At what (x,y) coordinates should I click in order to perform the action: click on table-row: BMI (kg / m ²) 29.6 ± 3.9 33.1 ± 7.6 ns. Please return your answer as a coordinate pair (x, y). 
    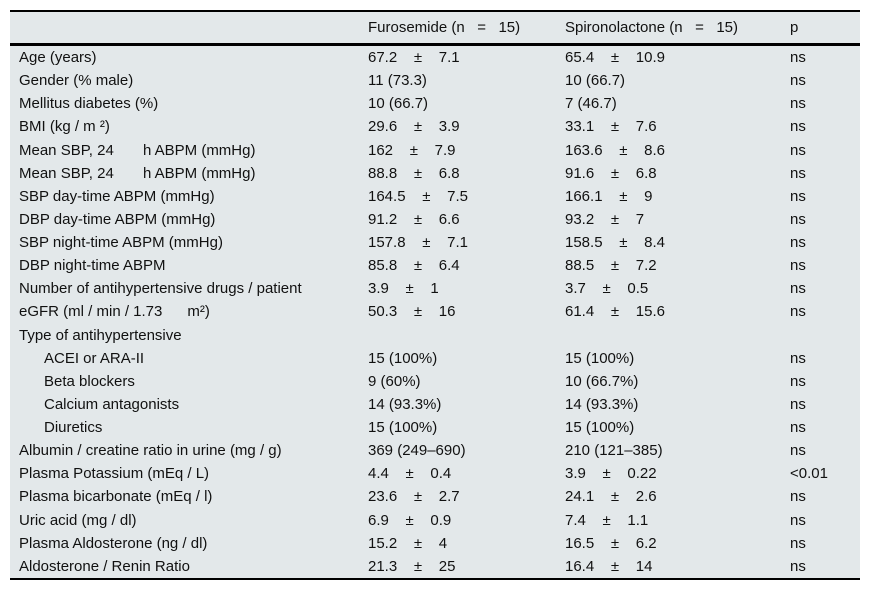
    Looking at the image, I should click on (435, 126).